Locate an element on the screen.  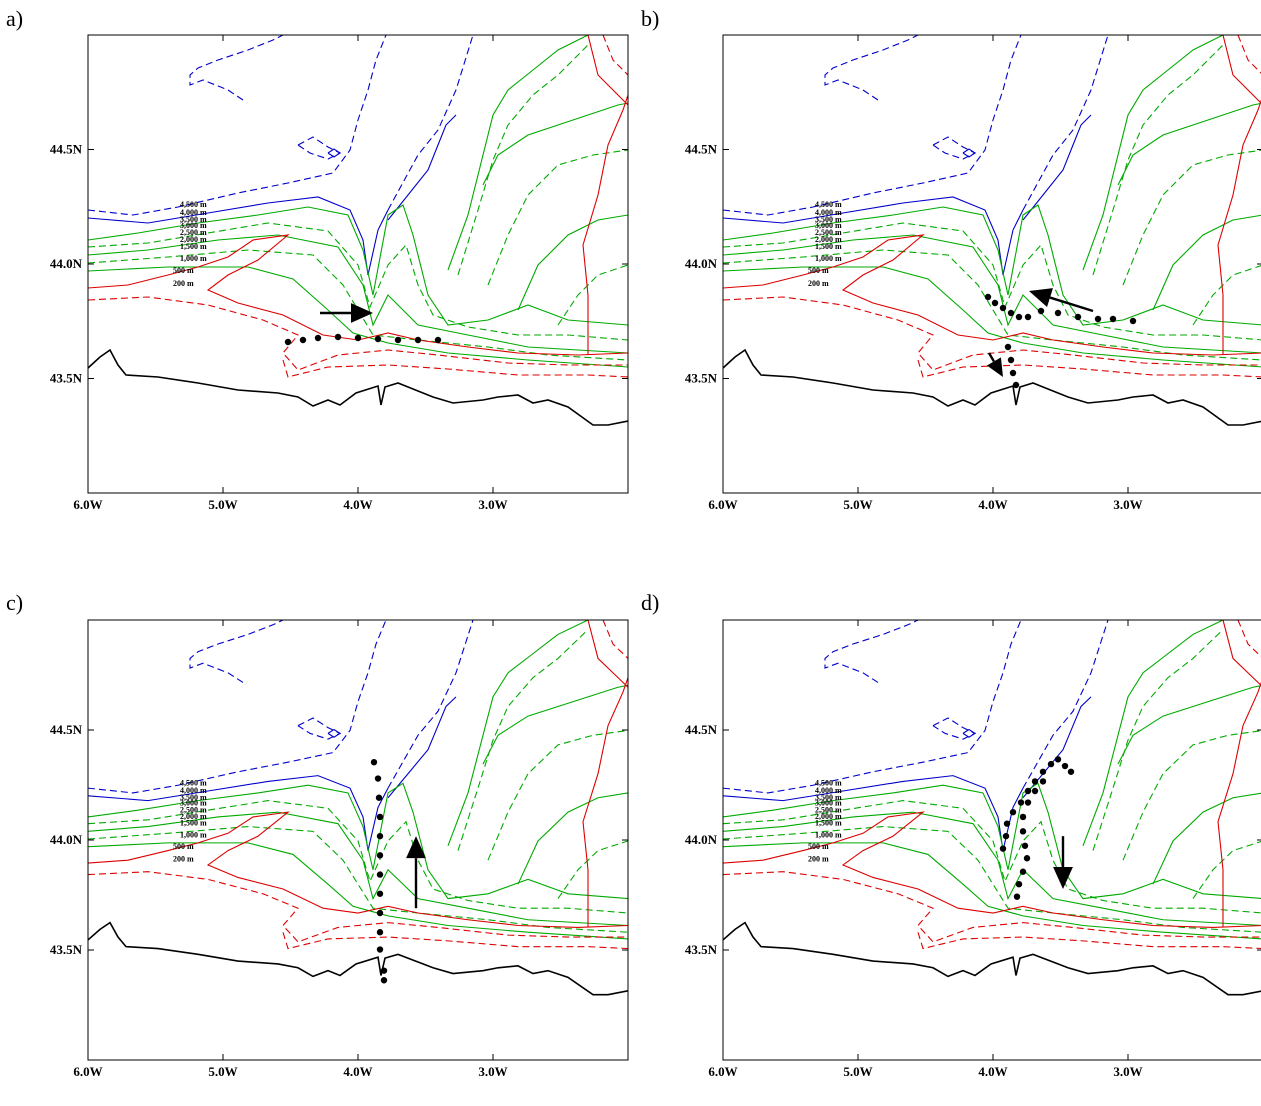
contour-label: 3,000 m is located at coordinates (828, 225).